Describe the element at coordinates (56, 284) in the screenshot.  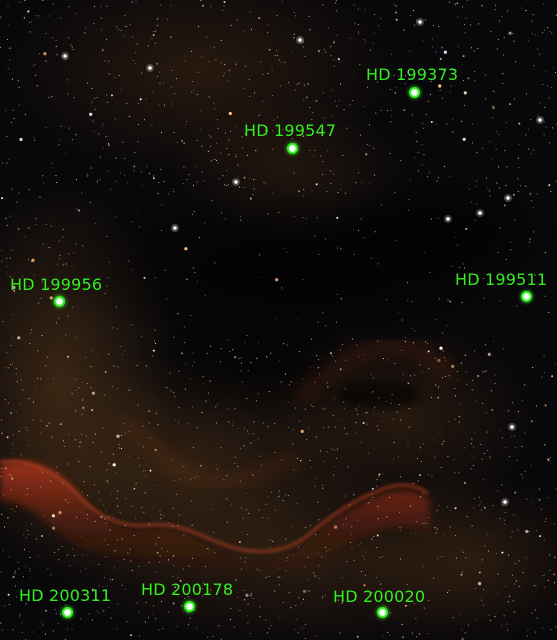
I see `star-label: HD 199956` at that location.